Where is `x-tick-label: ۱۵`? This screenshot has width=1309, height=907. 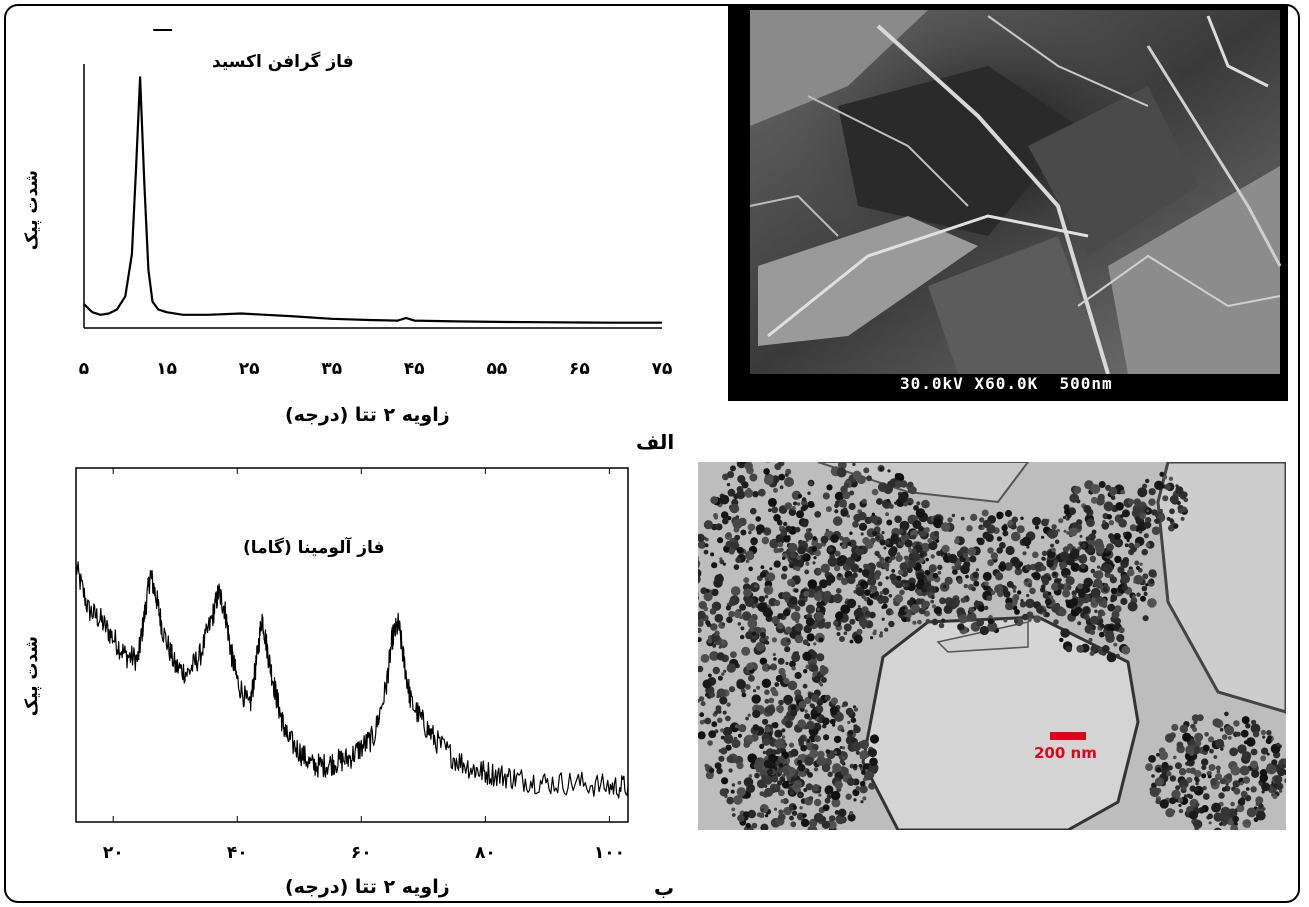 x-tick-label: ۱۵ is located at coordinates (166, 369).